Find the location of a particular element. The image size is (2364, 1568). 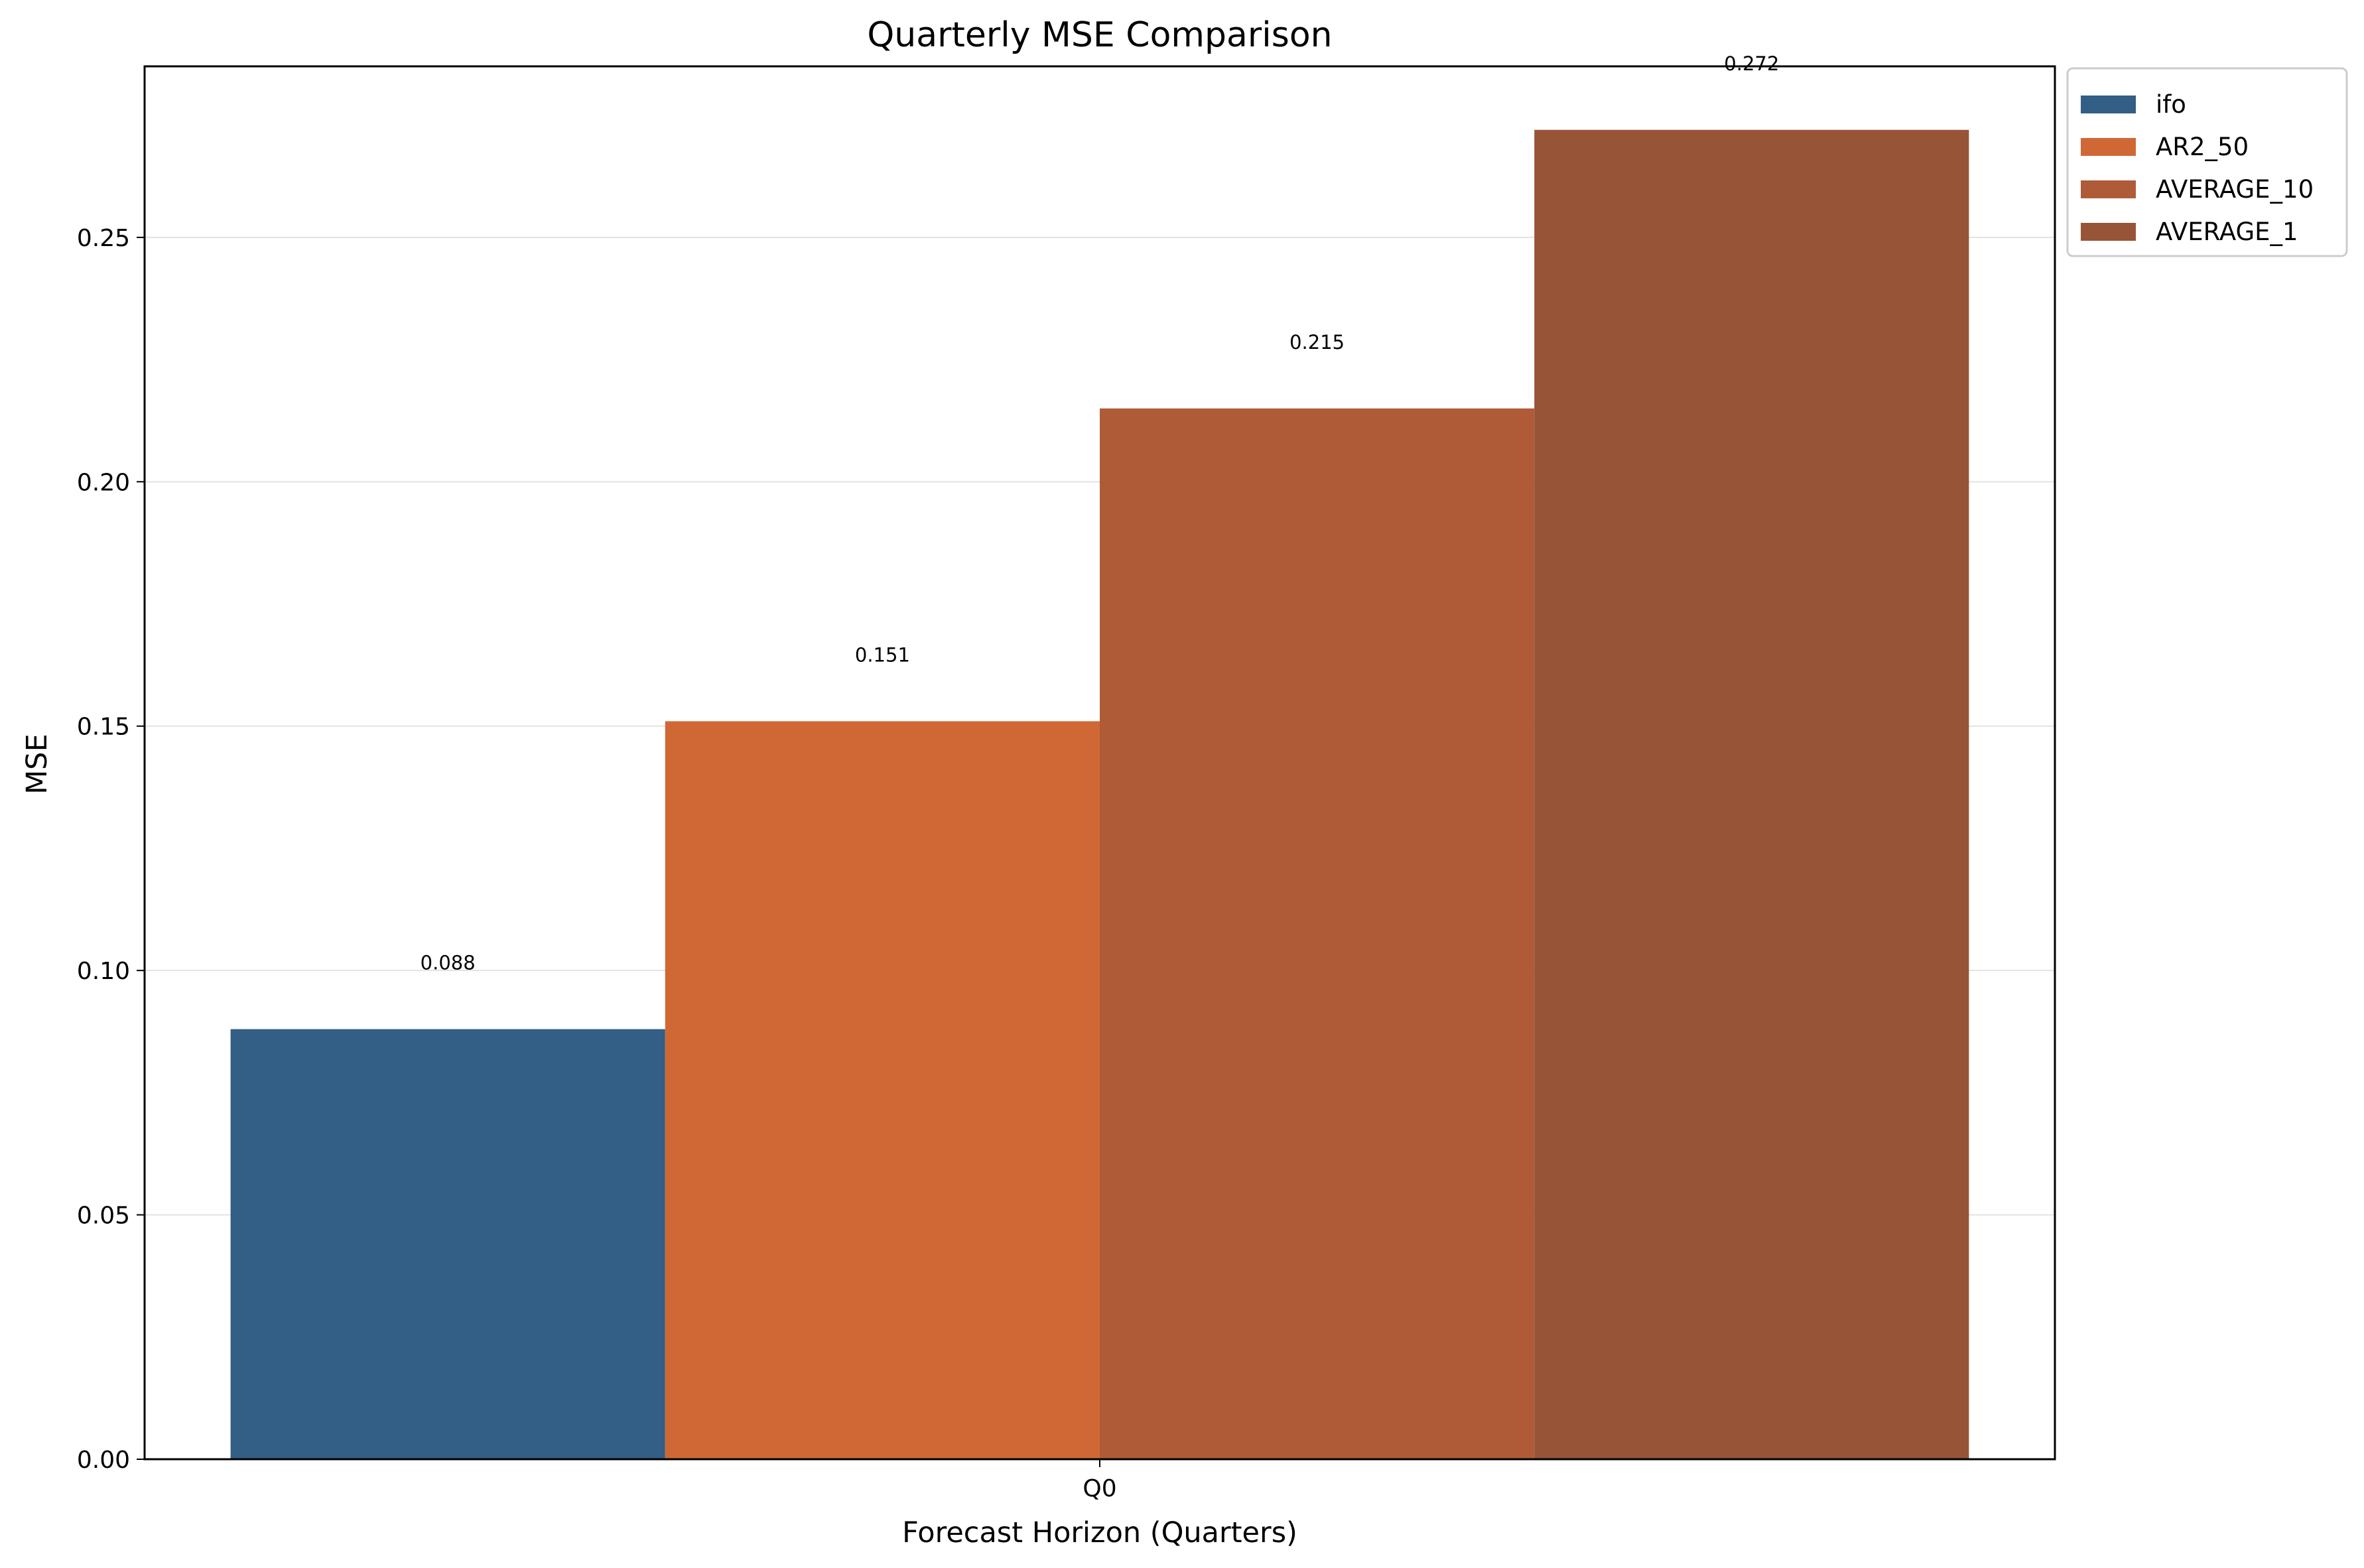

y-tick-label: 0.20 is located at coordinates (103, 483).